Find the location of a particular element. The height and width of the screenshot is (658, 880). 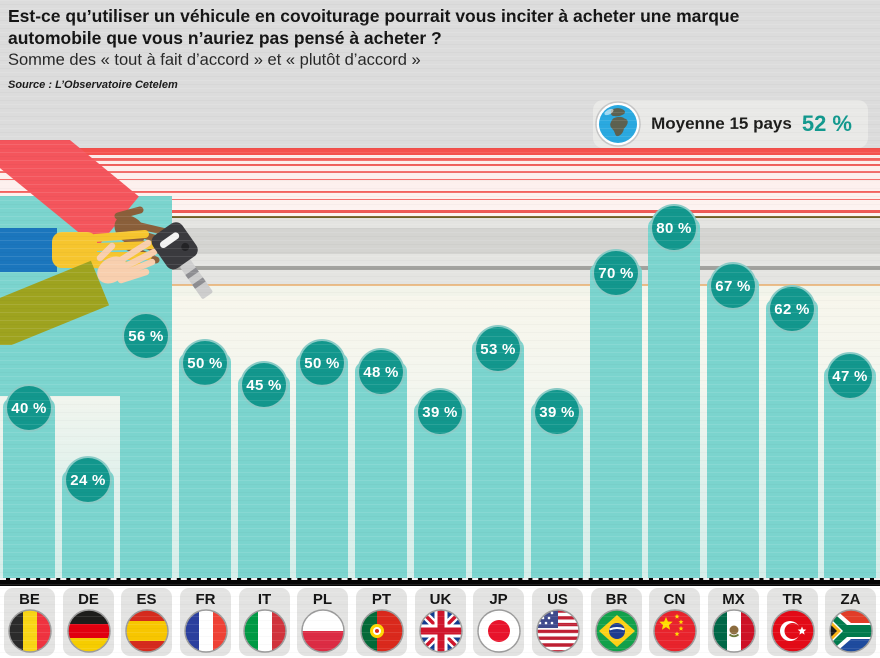

blue-sleeve-arm is located at coordinates (28, 250).